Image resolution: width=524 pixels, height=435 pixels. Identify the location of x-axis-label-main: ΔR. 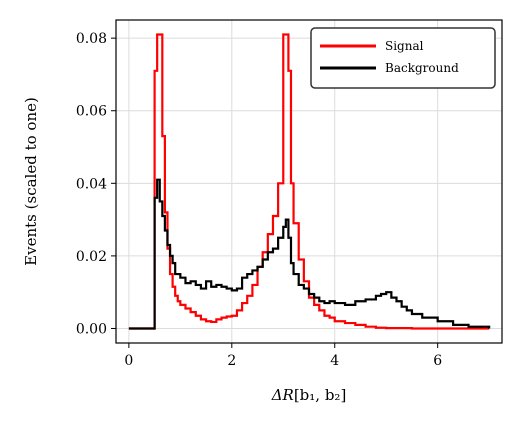
(282, 395).